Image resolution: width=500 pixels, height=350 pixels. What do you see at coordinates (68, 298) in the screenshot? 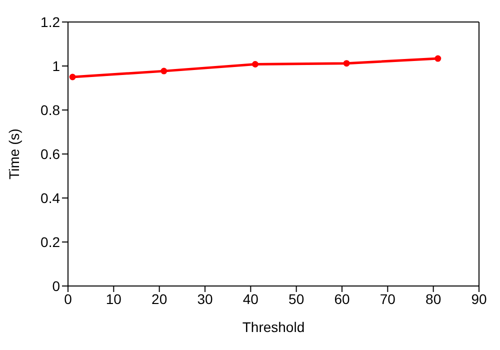
I see `x-tick-label: 0` at bounding box center [68, 298].